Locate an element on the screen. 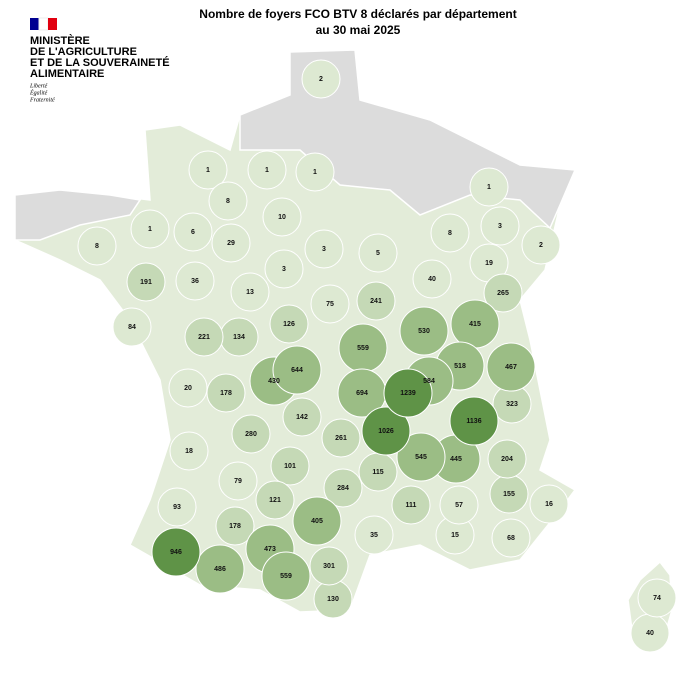  department-count: 93 is located at coordinates (177, 507).